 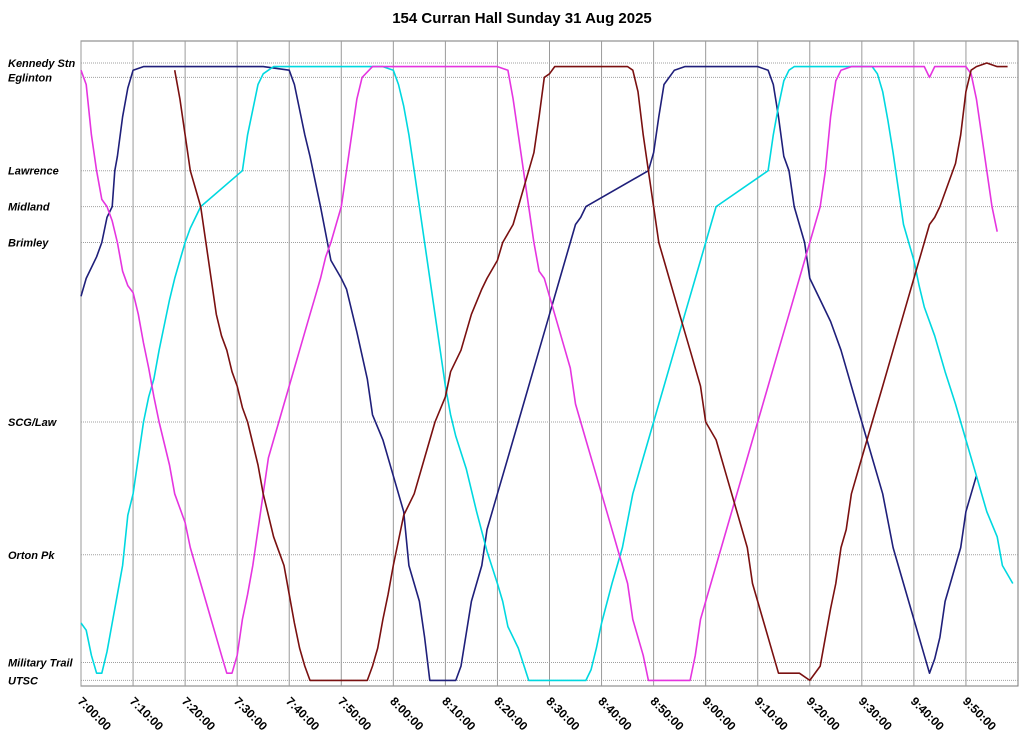 I want to click on x-tick-label: 9:30:00, so click(x=875, y=713).